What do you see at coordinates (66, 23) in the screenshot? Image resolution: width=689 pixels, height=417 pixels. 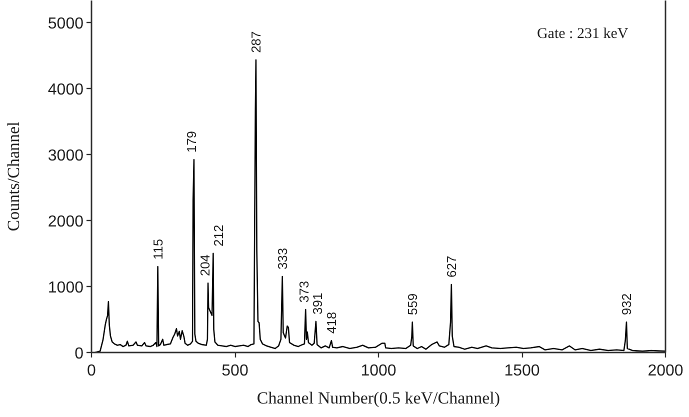 I see `y-tick-label: 5000` at bounding box center [66, 23].